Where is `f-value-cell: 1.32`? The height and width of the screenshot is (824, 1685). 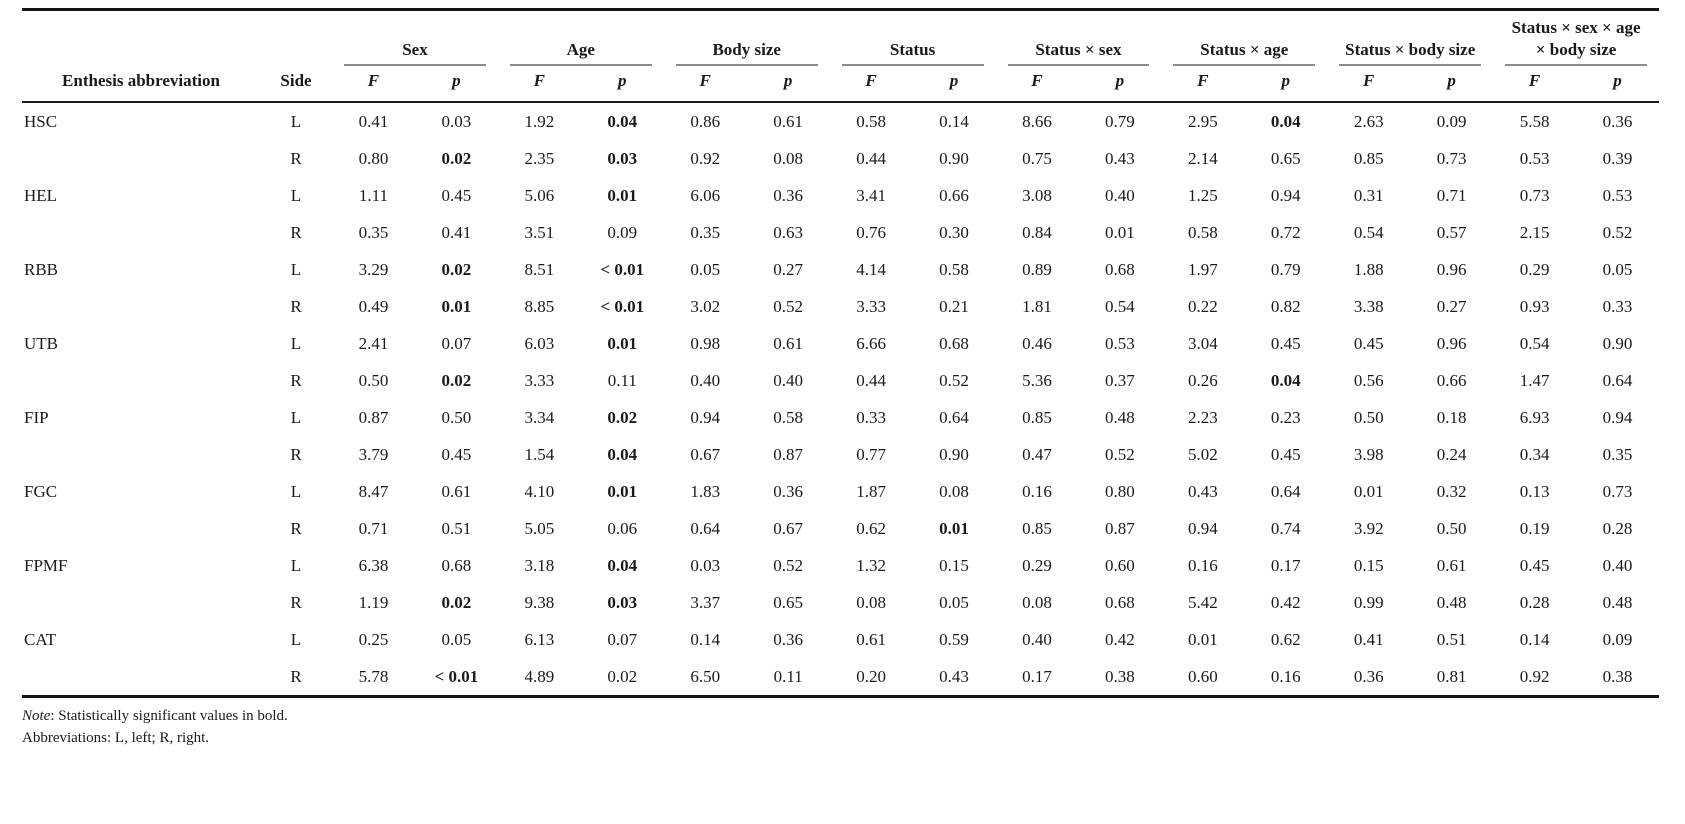 f-value-cell: 1.32 is located at coordinates (871, 565).